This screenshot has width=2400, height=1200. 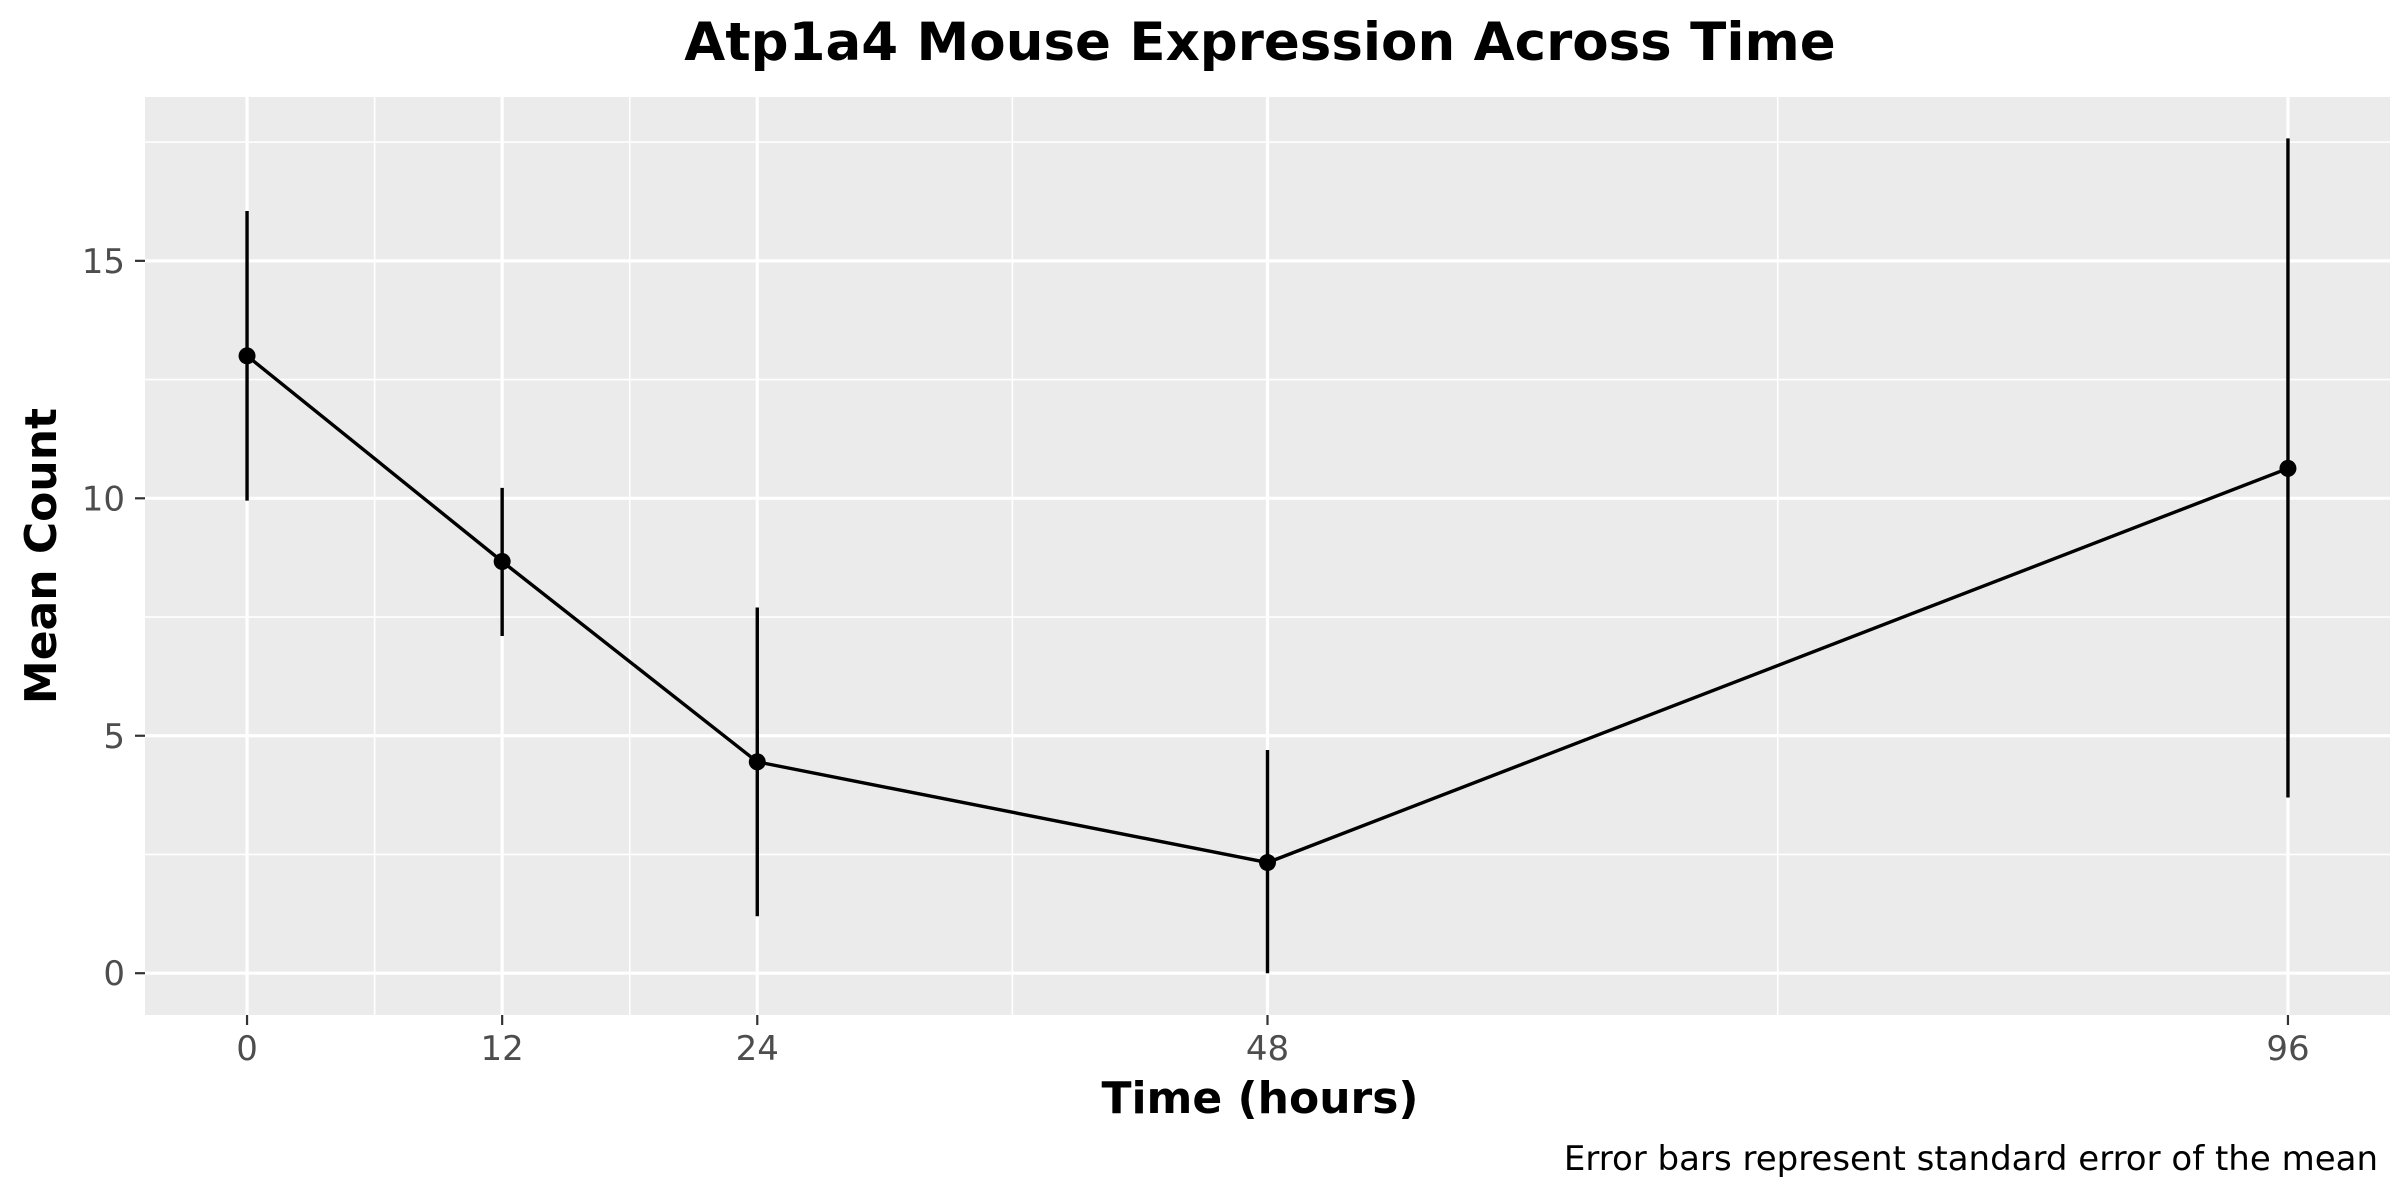 What do you see at coordinates (757, 1049) in the screenshot?
I see `x-tick-label: 24` at bounding box center [757, 1049].